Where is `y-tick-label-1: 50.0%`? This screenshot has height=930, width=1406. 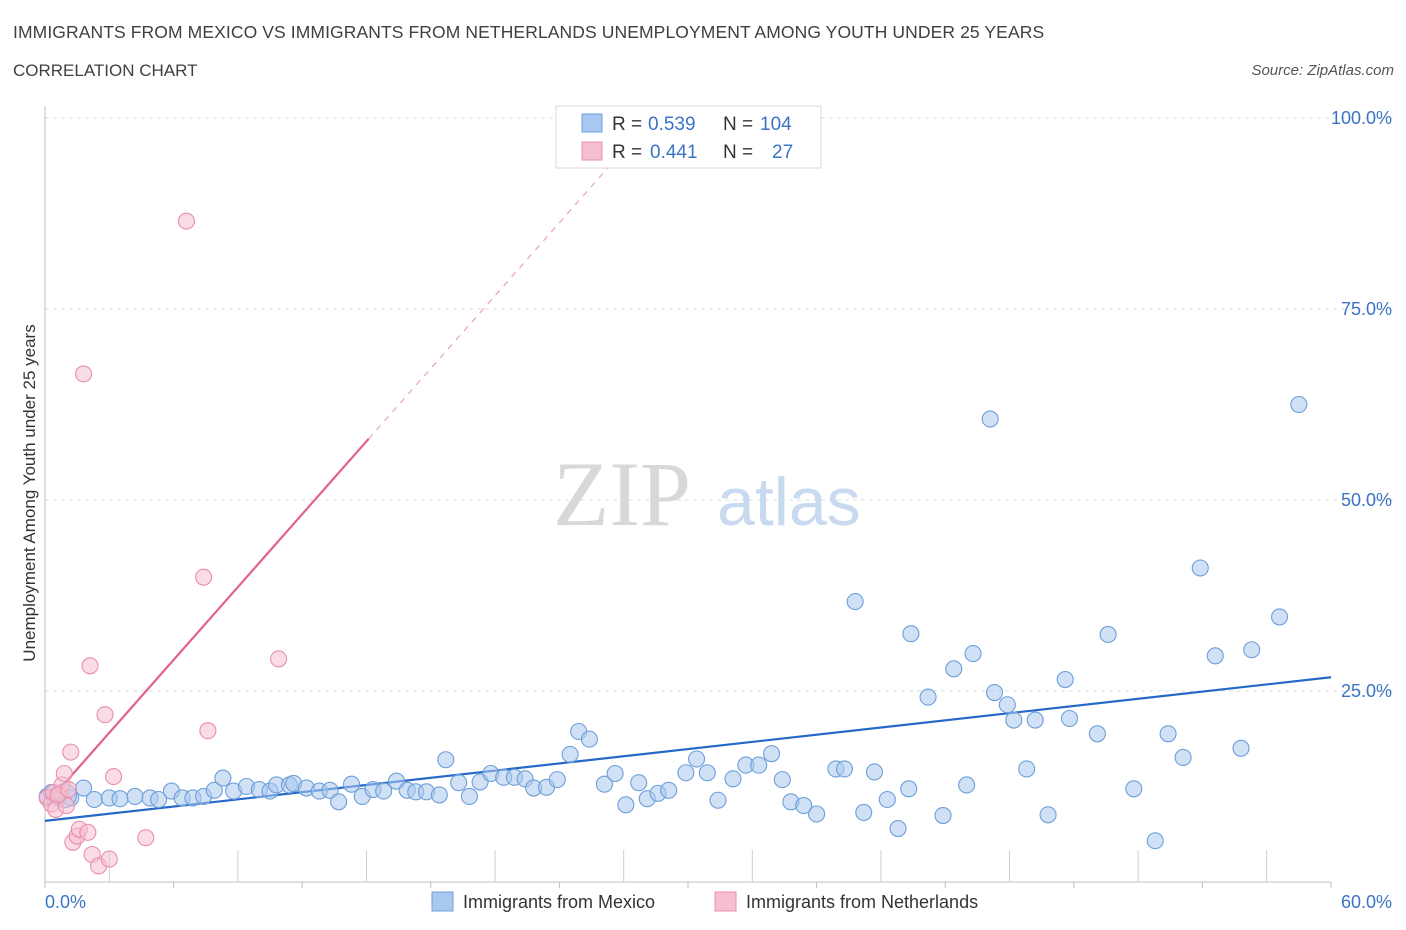
y-tick-label-1: 50.0% is located at coordinates (1366, 500).